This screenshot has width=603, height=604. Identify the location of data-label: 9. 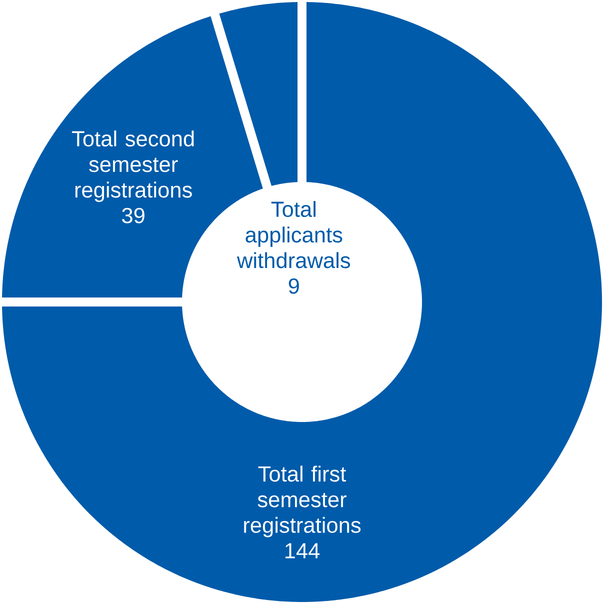
(293, 286).